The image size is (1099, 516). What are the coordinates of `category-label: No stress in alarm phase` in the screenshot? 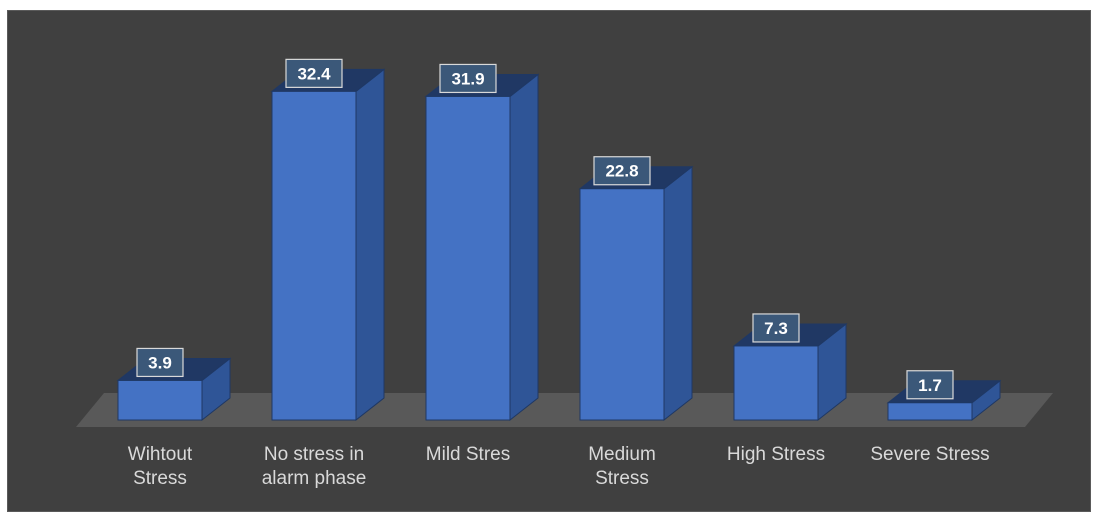 It's located at (314, 466).